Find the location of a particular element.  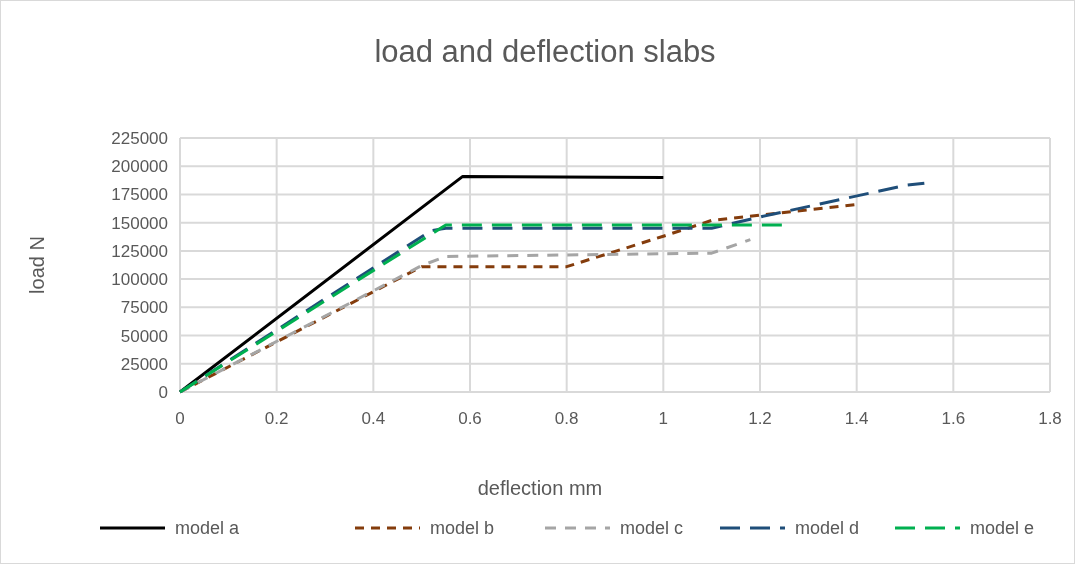

y-tick-label: 175000 is located at coordinates (139, 195).